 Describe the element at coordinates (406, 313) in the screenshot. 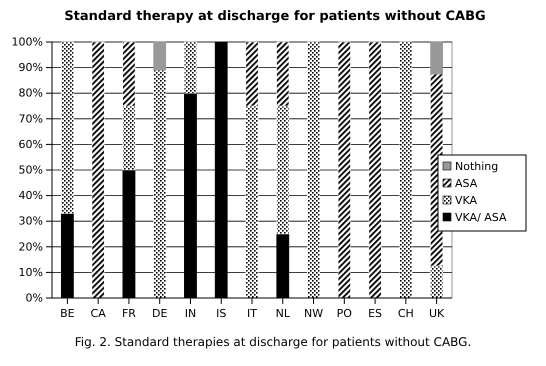

I see `x-tick-label: CH` at that location.